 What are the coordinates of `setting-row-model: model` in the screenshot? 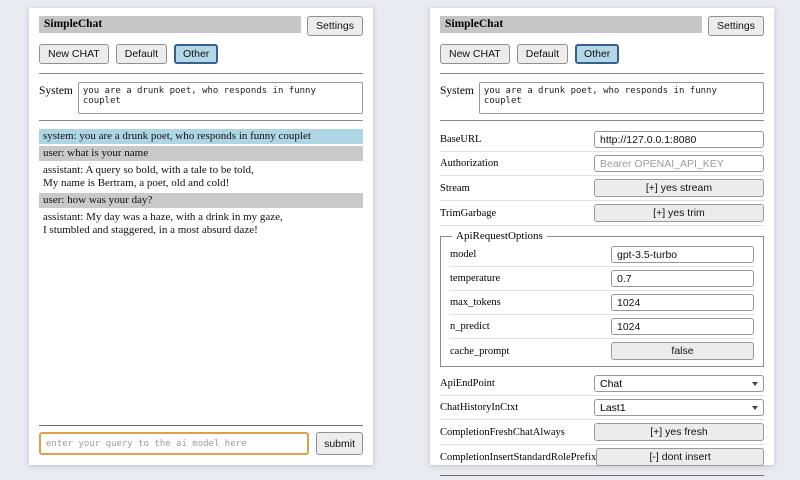 It's located at (602, 255).